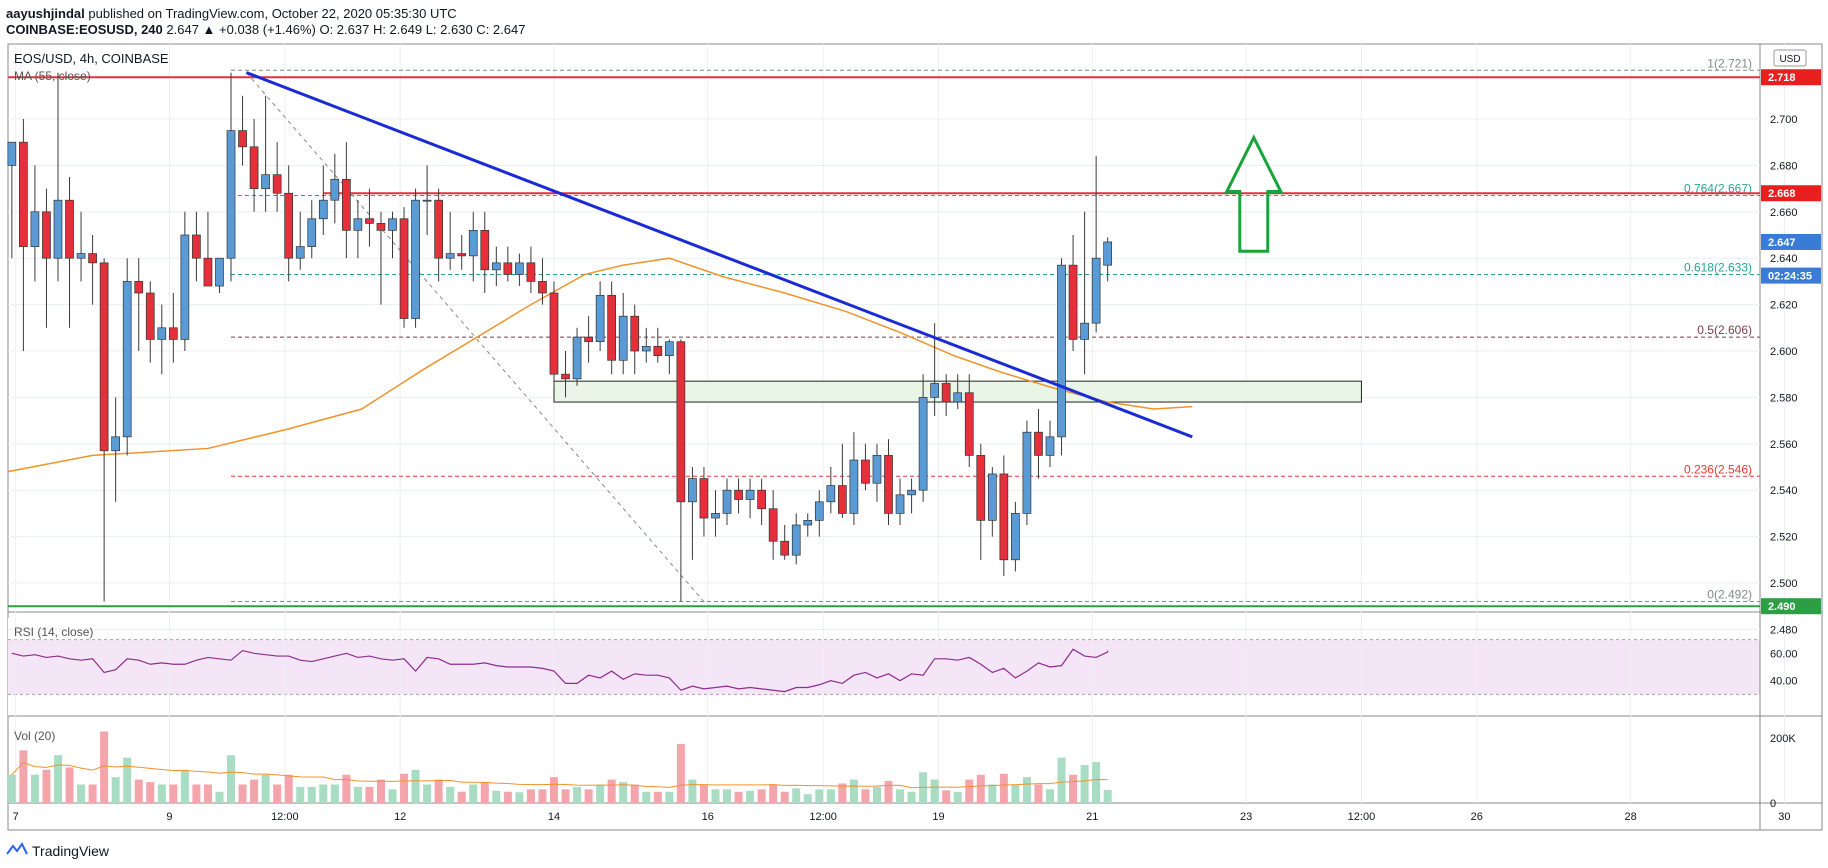 The width and height of the screenshot is (1828, 868). Describe the element at coordinates (45, 13) in the screenshot. I see `publisher-name: aayushjindal` at that location.